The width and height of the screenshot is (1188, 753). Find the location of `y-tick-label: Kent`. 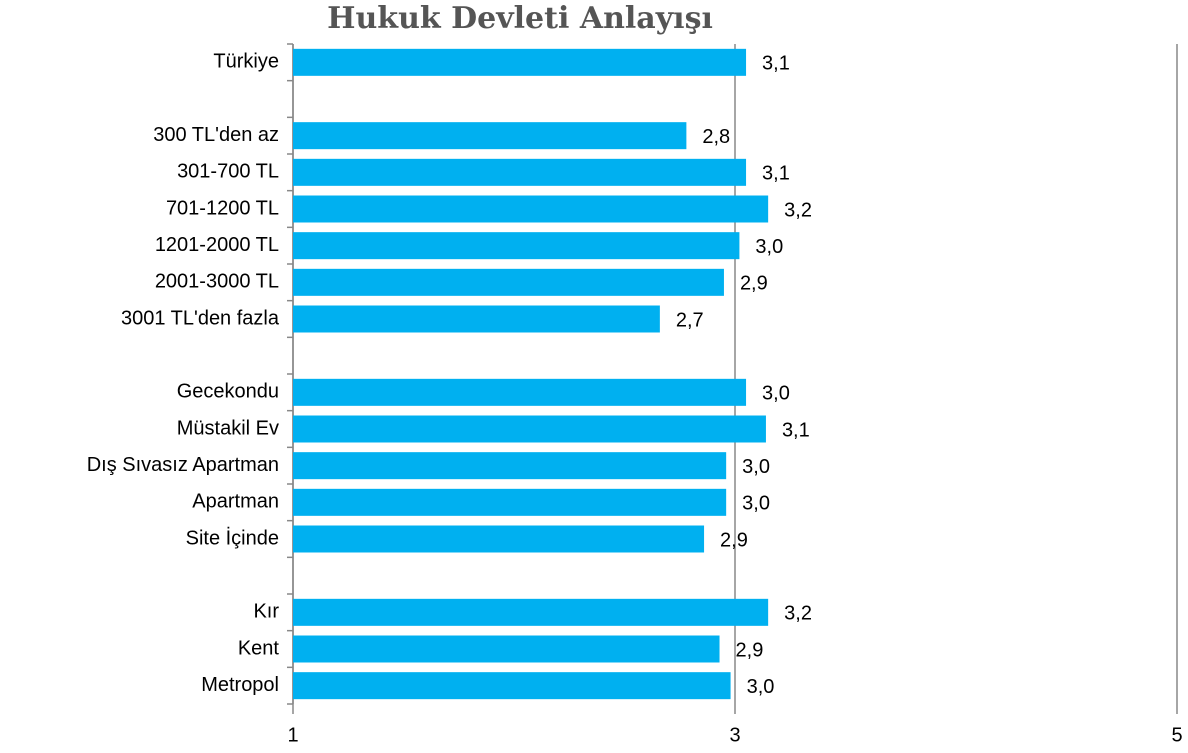

y-tick-label: Kent is located at coordinates (259, 648).